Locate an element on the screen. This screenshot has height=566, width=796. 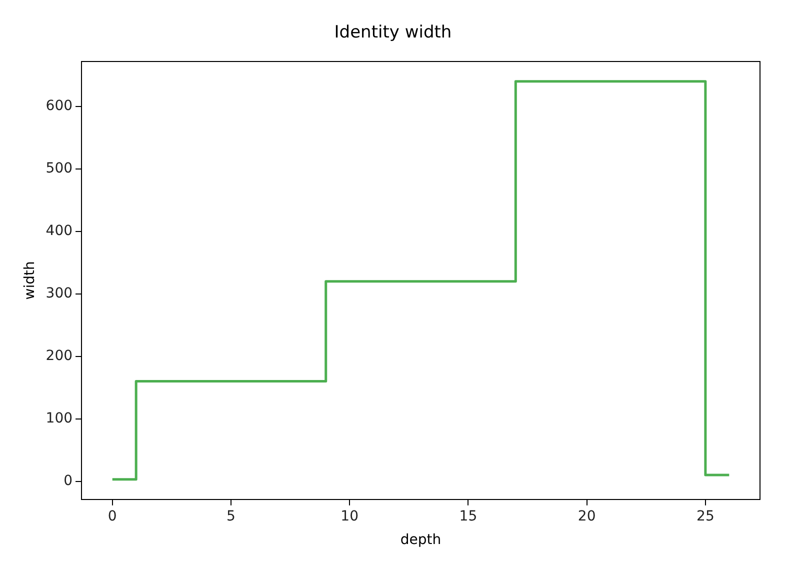
y-axis-title: width is located at coordinates (30, 280).